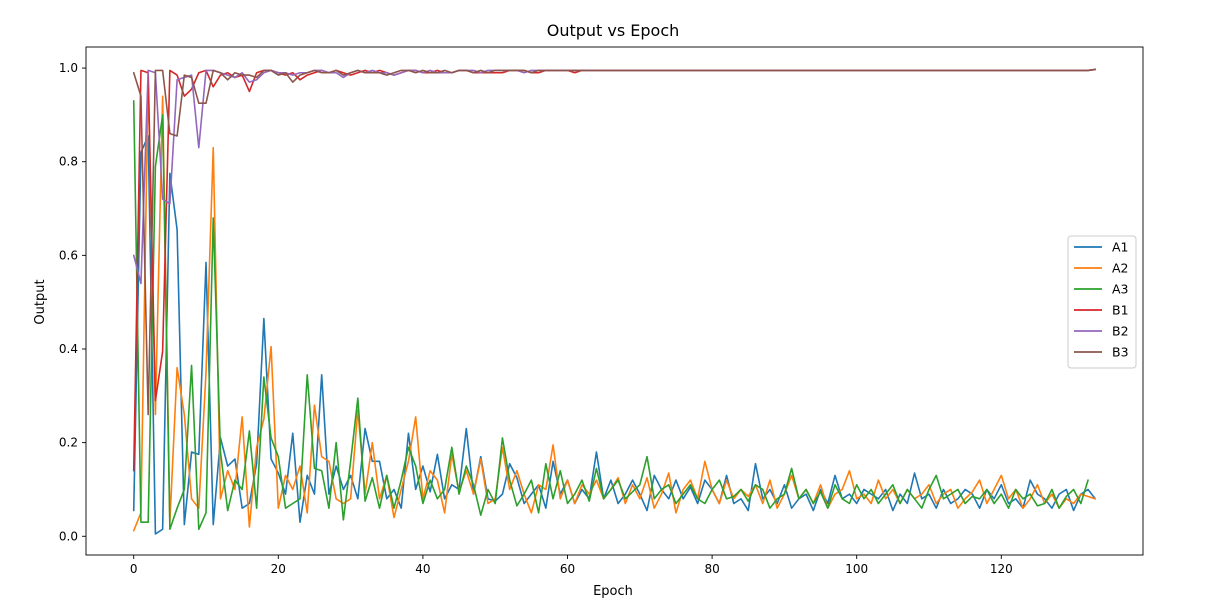 The image size is (1215, 605). What do you see at coordinates (1120, 268) in the screenshot?
I see `legend-label-a2: A2` at bounding box center [1120, 268].